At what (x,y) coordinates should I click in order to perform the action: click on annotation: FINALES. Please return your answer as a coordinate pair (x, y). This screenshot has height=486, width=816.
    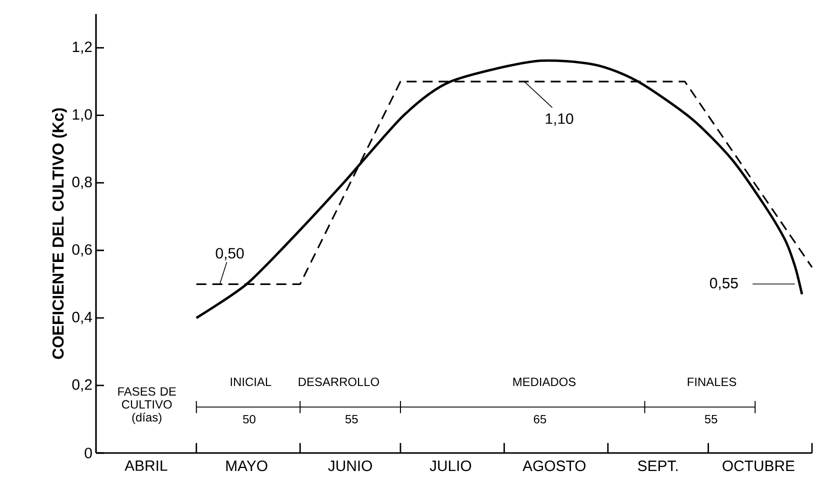
    Looking at the image, I should click on (712, 382).